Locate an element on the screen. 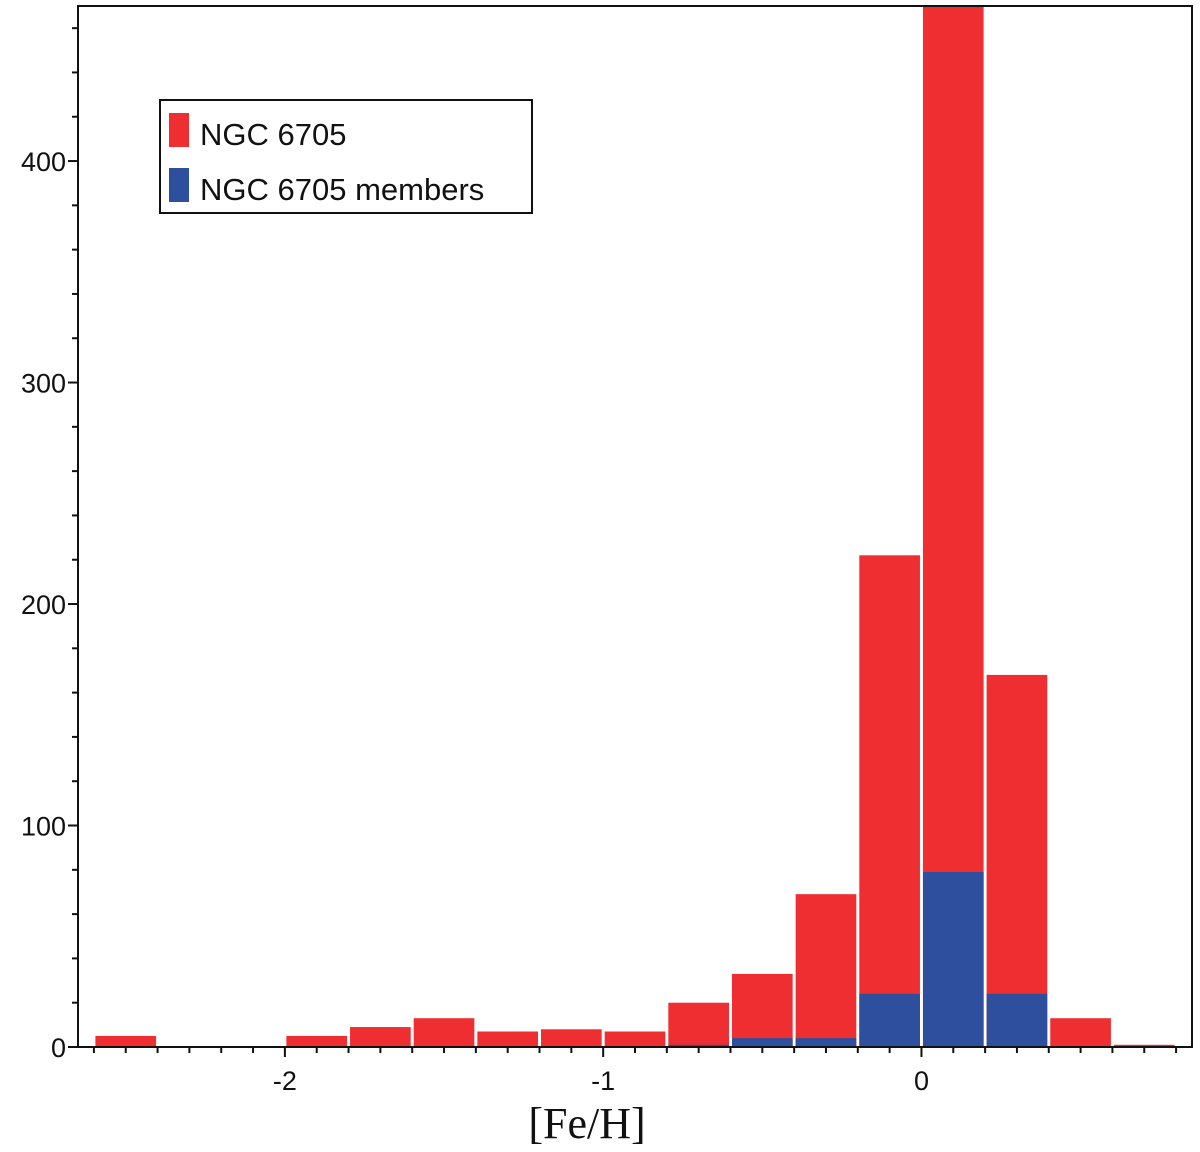  y-tick-label: 0 is located at coordinates (58, 1048).